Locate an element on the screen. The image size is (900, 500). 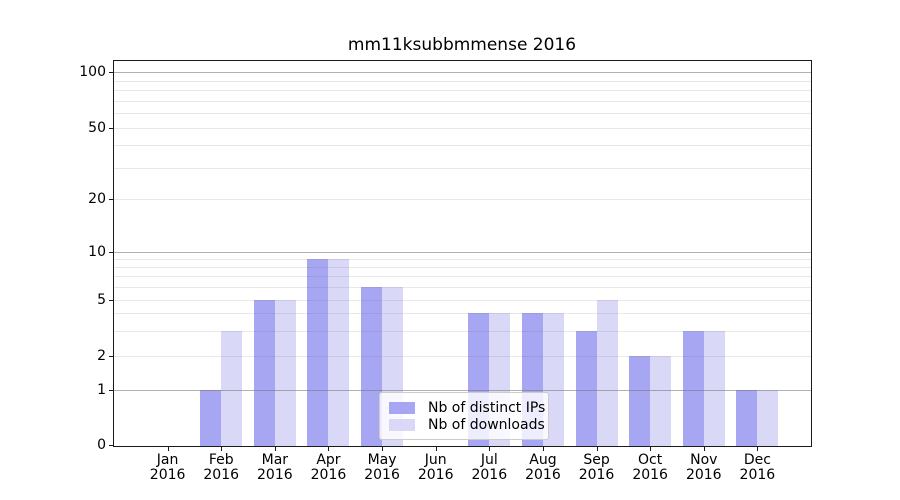
x-label-month: Jan is located at coordinates (167, 460).